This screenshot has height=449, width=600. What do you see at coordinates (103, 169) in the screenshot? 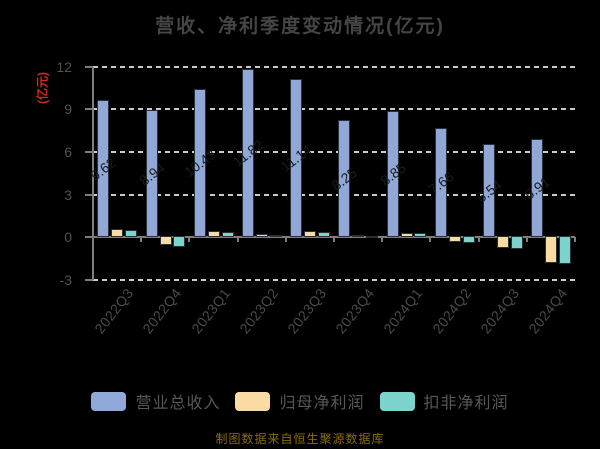
I see `bar-营业总收入-2022Q3` at bounding box center [103, 169].